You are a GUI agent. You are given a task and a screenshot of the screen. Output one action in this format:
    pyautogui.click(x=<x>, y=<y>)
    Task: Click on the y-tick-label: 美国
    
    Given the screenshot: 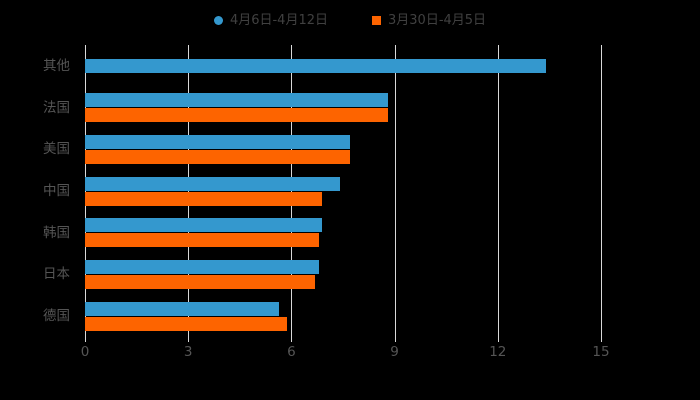 What is the action you would take?
    pyautogui.click(x=56, y=149)
    